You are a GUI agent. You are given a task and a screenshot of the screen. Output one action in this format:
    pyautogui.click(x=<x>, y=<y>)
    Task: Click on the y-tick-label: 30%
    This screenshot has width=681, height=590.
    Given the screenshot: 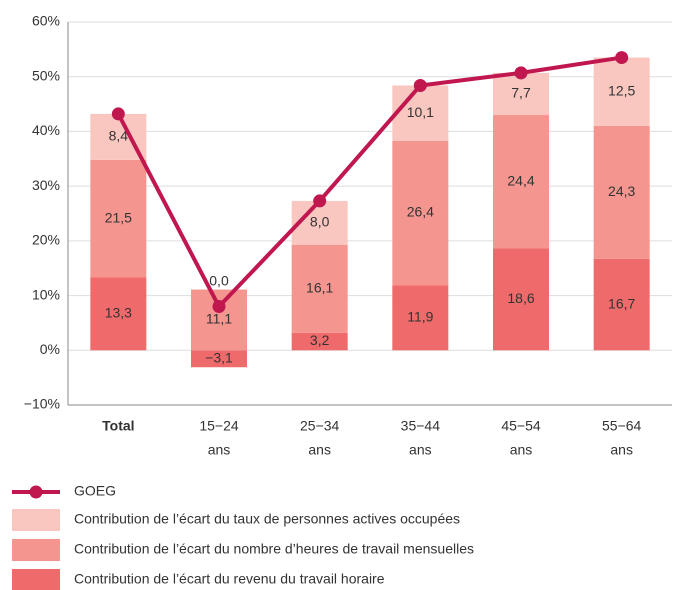 What is the action you would take?
    pyautogui.click(x=46, y=185)
    